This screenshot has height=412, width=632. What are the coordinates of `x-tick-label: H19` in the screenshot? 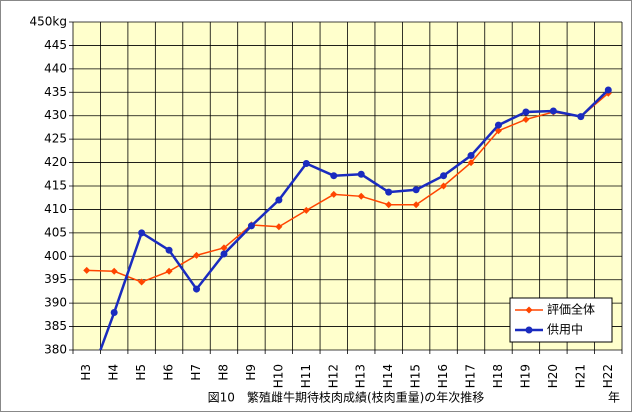 It's located at (525, 376).